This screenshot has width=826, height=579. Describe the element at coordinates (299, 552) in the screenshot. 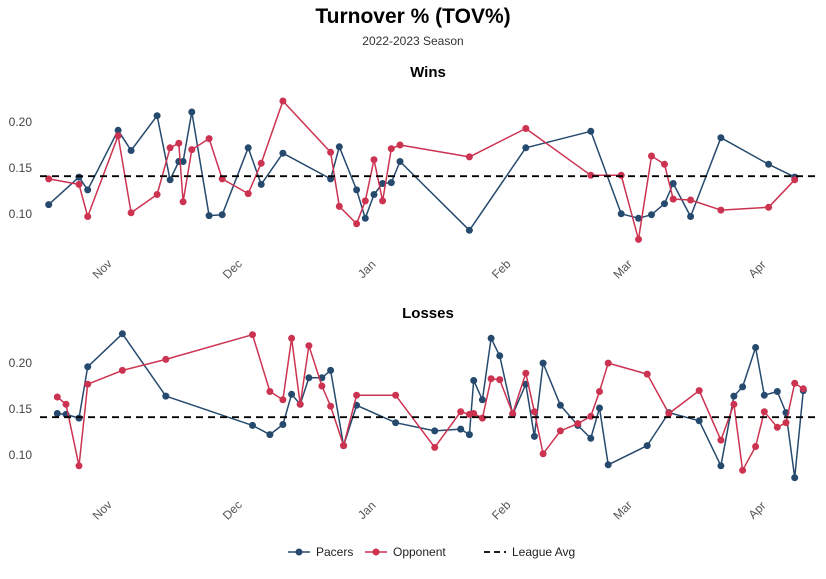

I see `legend-pacers-marker` at that location.